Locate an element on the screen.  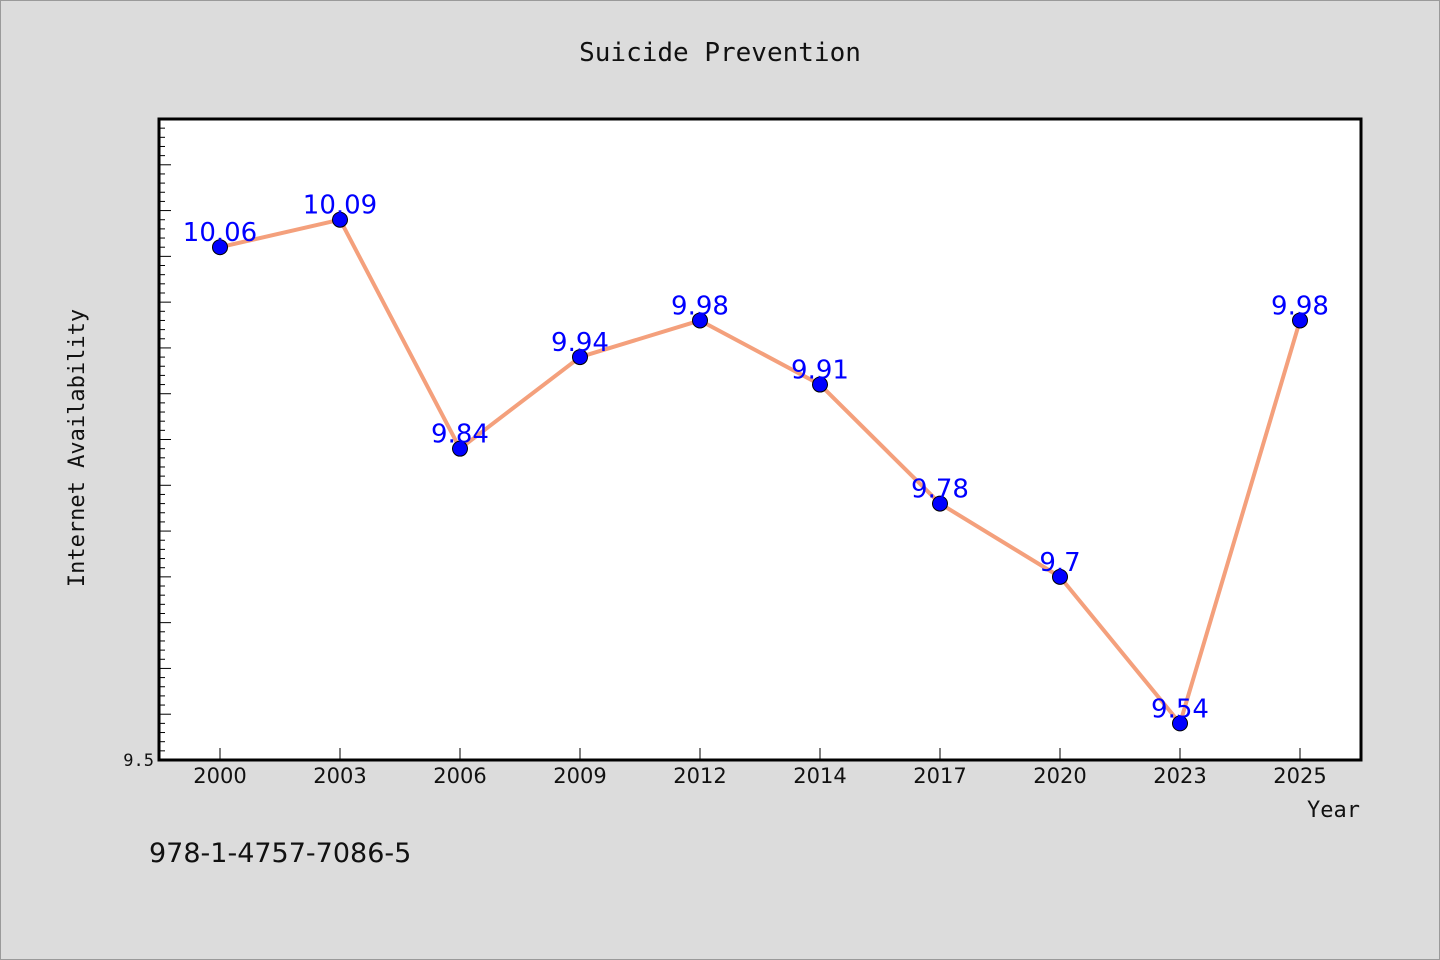
x-tick-label: 2009 is located at coordinates (579, 776).